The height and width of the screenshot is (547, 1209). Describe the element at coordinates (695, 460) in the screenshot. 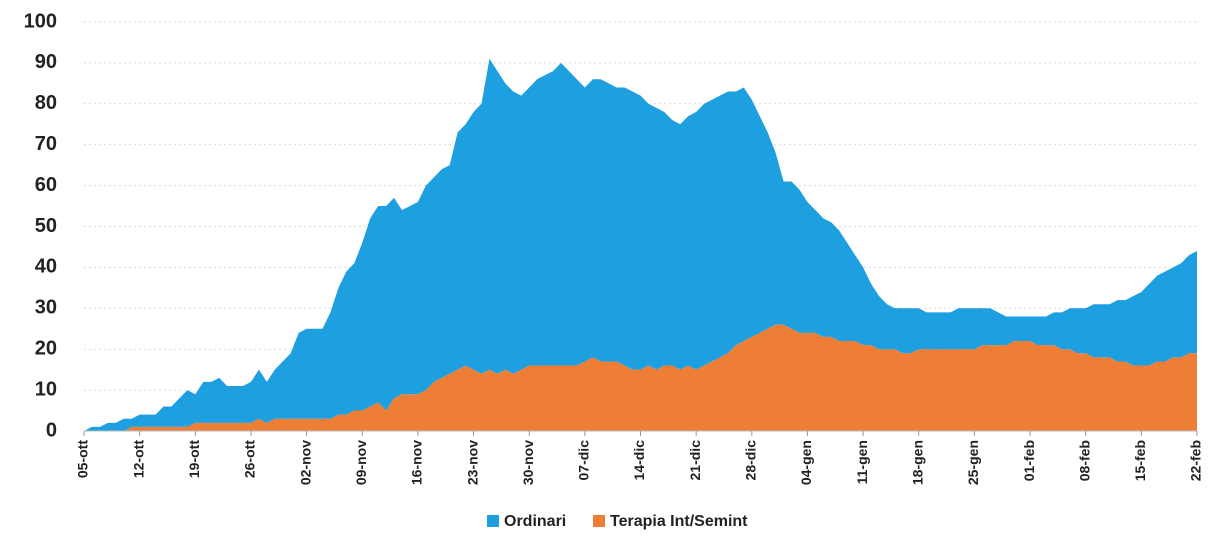

I see `x-tick-label: 21-dic` at that location.